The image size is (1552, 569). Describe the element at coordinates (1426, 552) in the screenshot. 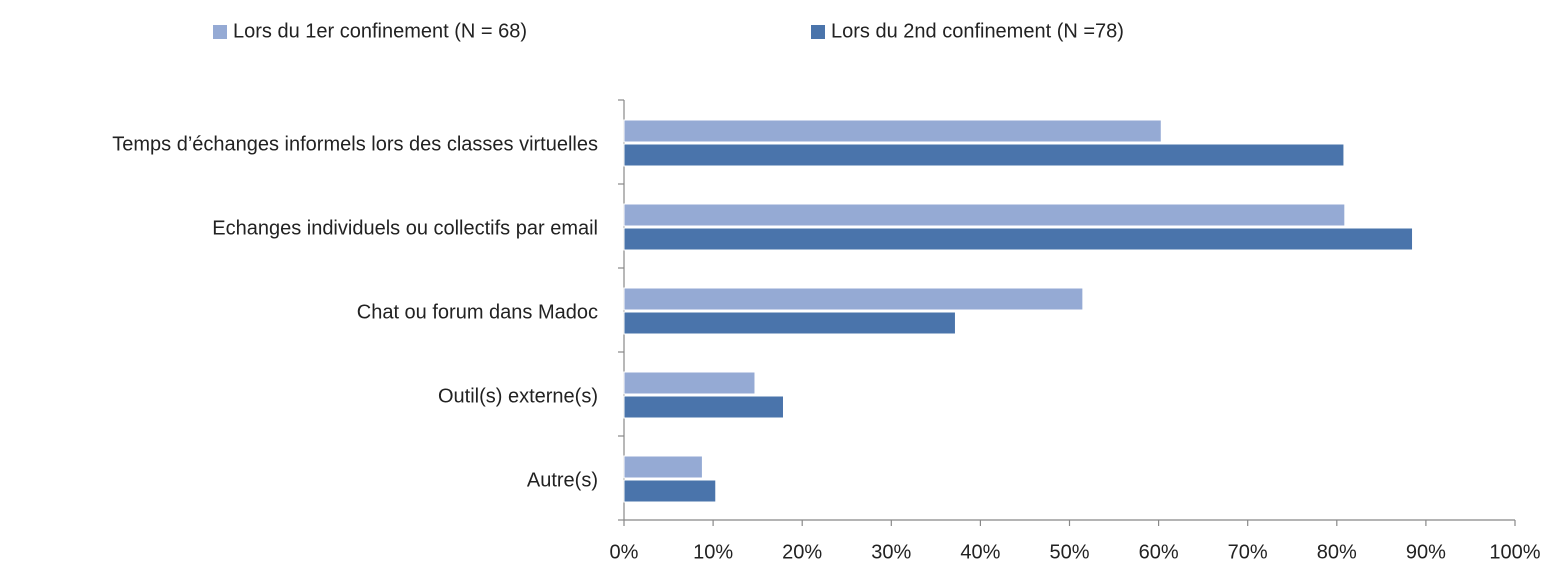

I see `x-tick-label: 90%` at that location.